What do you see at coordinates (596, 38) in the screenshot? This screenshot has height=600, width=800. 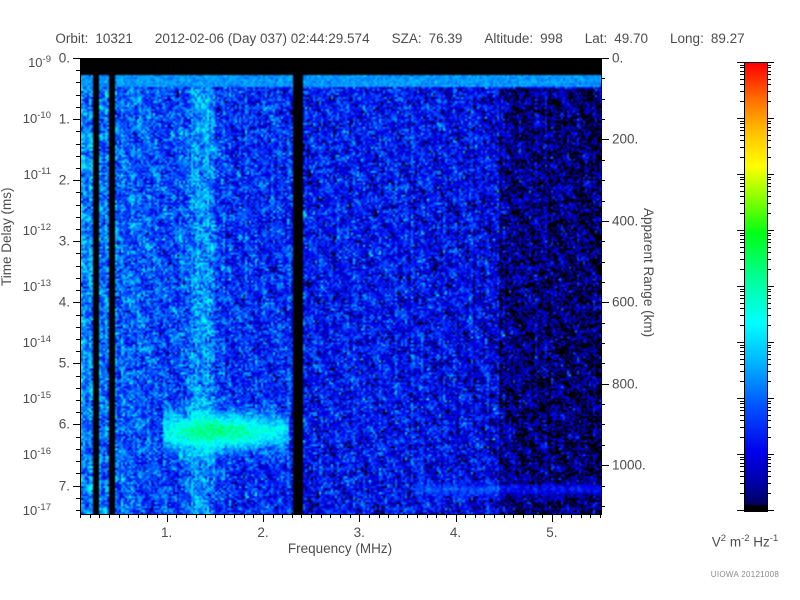 I see `header-latitude-key: Lat:` at bounding box center [596, 38].